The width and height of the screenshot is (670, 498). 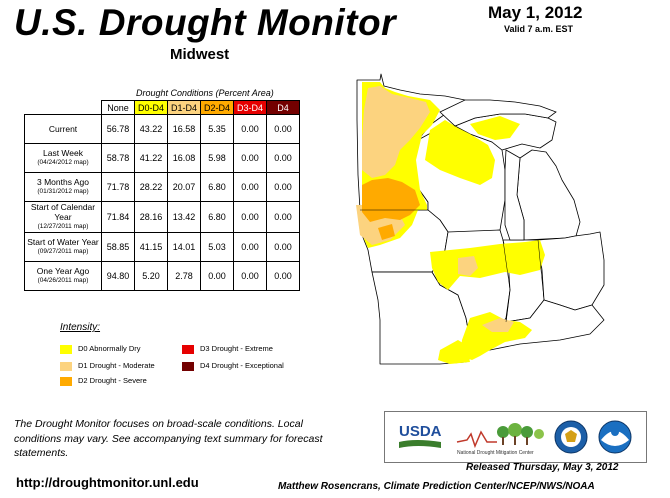 I want to click on table-cell: 13.42, so click(x=184, y=217).